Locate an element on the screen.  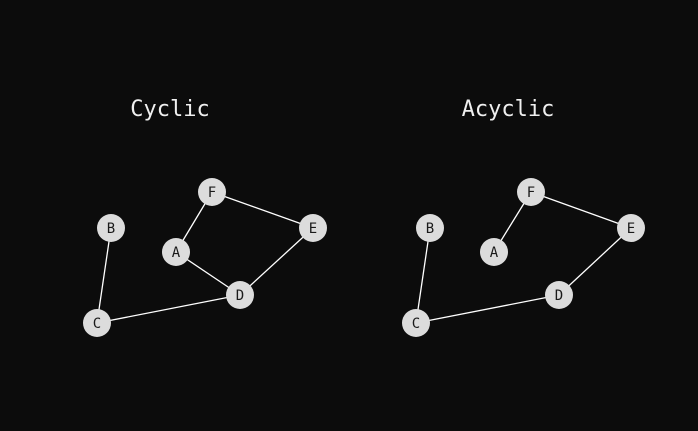
cyclic-node-c-circle is located at coordinates (97, 323).